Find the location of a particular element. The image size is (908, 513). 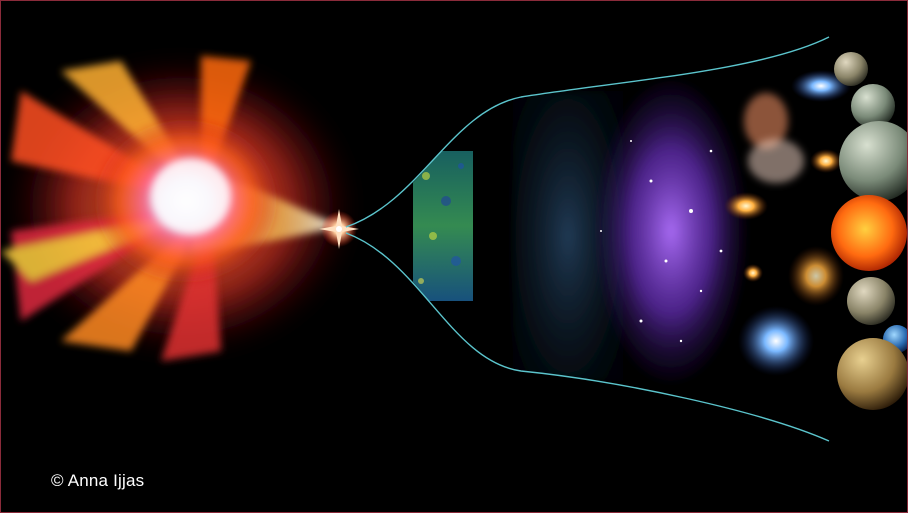

planets is located at coordinates (869, 231).